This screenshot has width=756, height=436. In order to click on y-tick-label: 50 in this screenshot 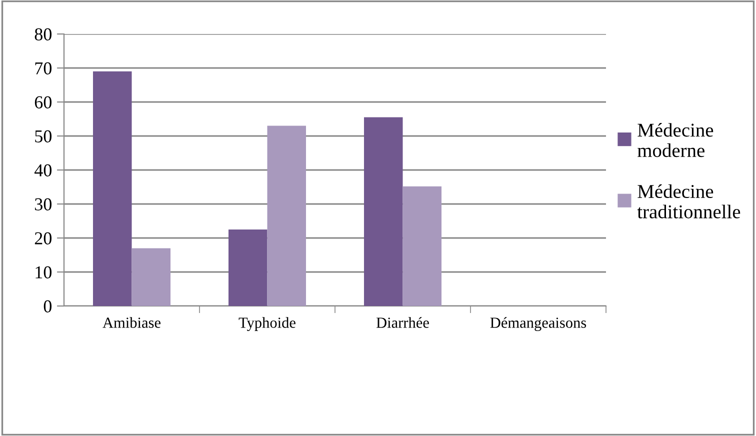, I will do `click(43, 136)`.